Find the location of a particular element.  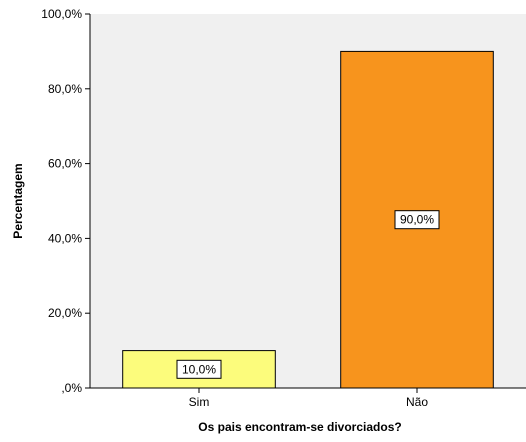

y-tick-label: 20,0% is located at coordinates (65, 313).